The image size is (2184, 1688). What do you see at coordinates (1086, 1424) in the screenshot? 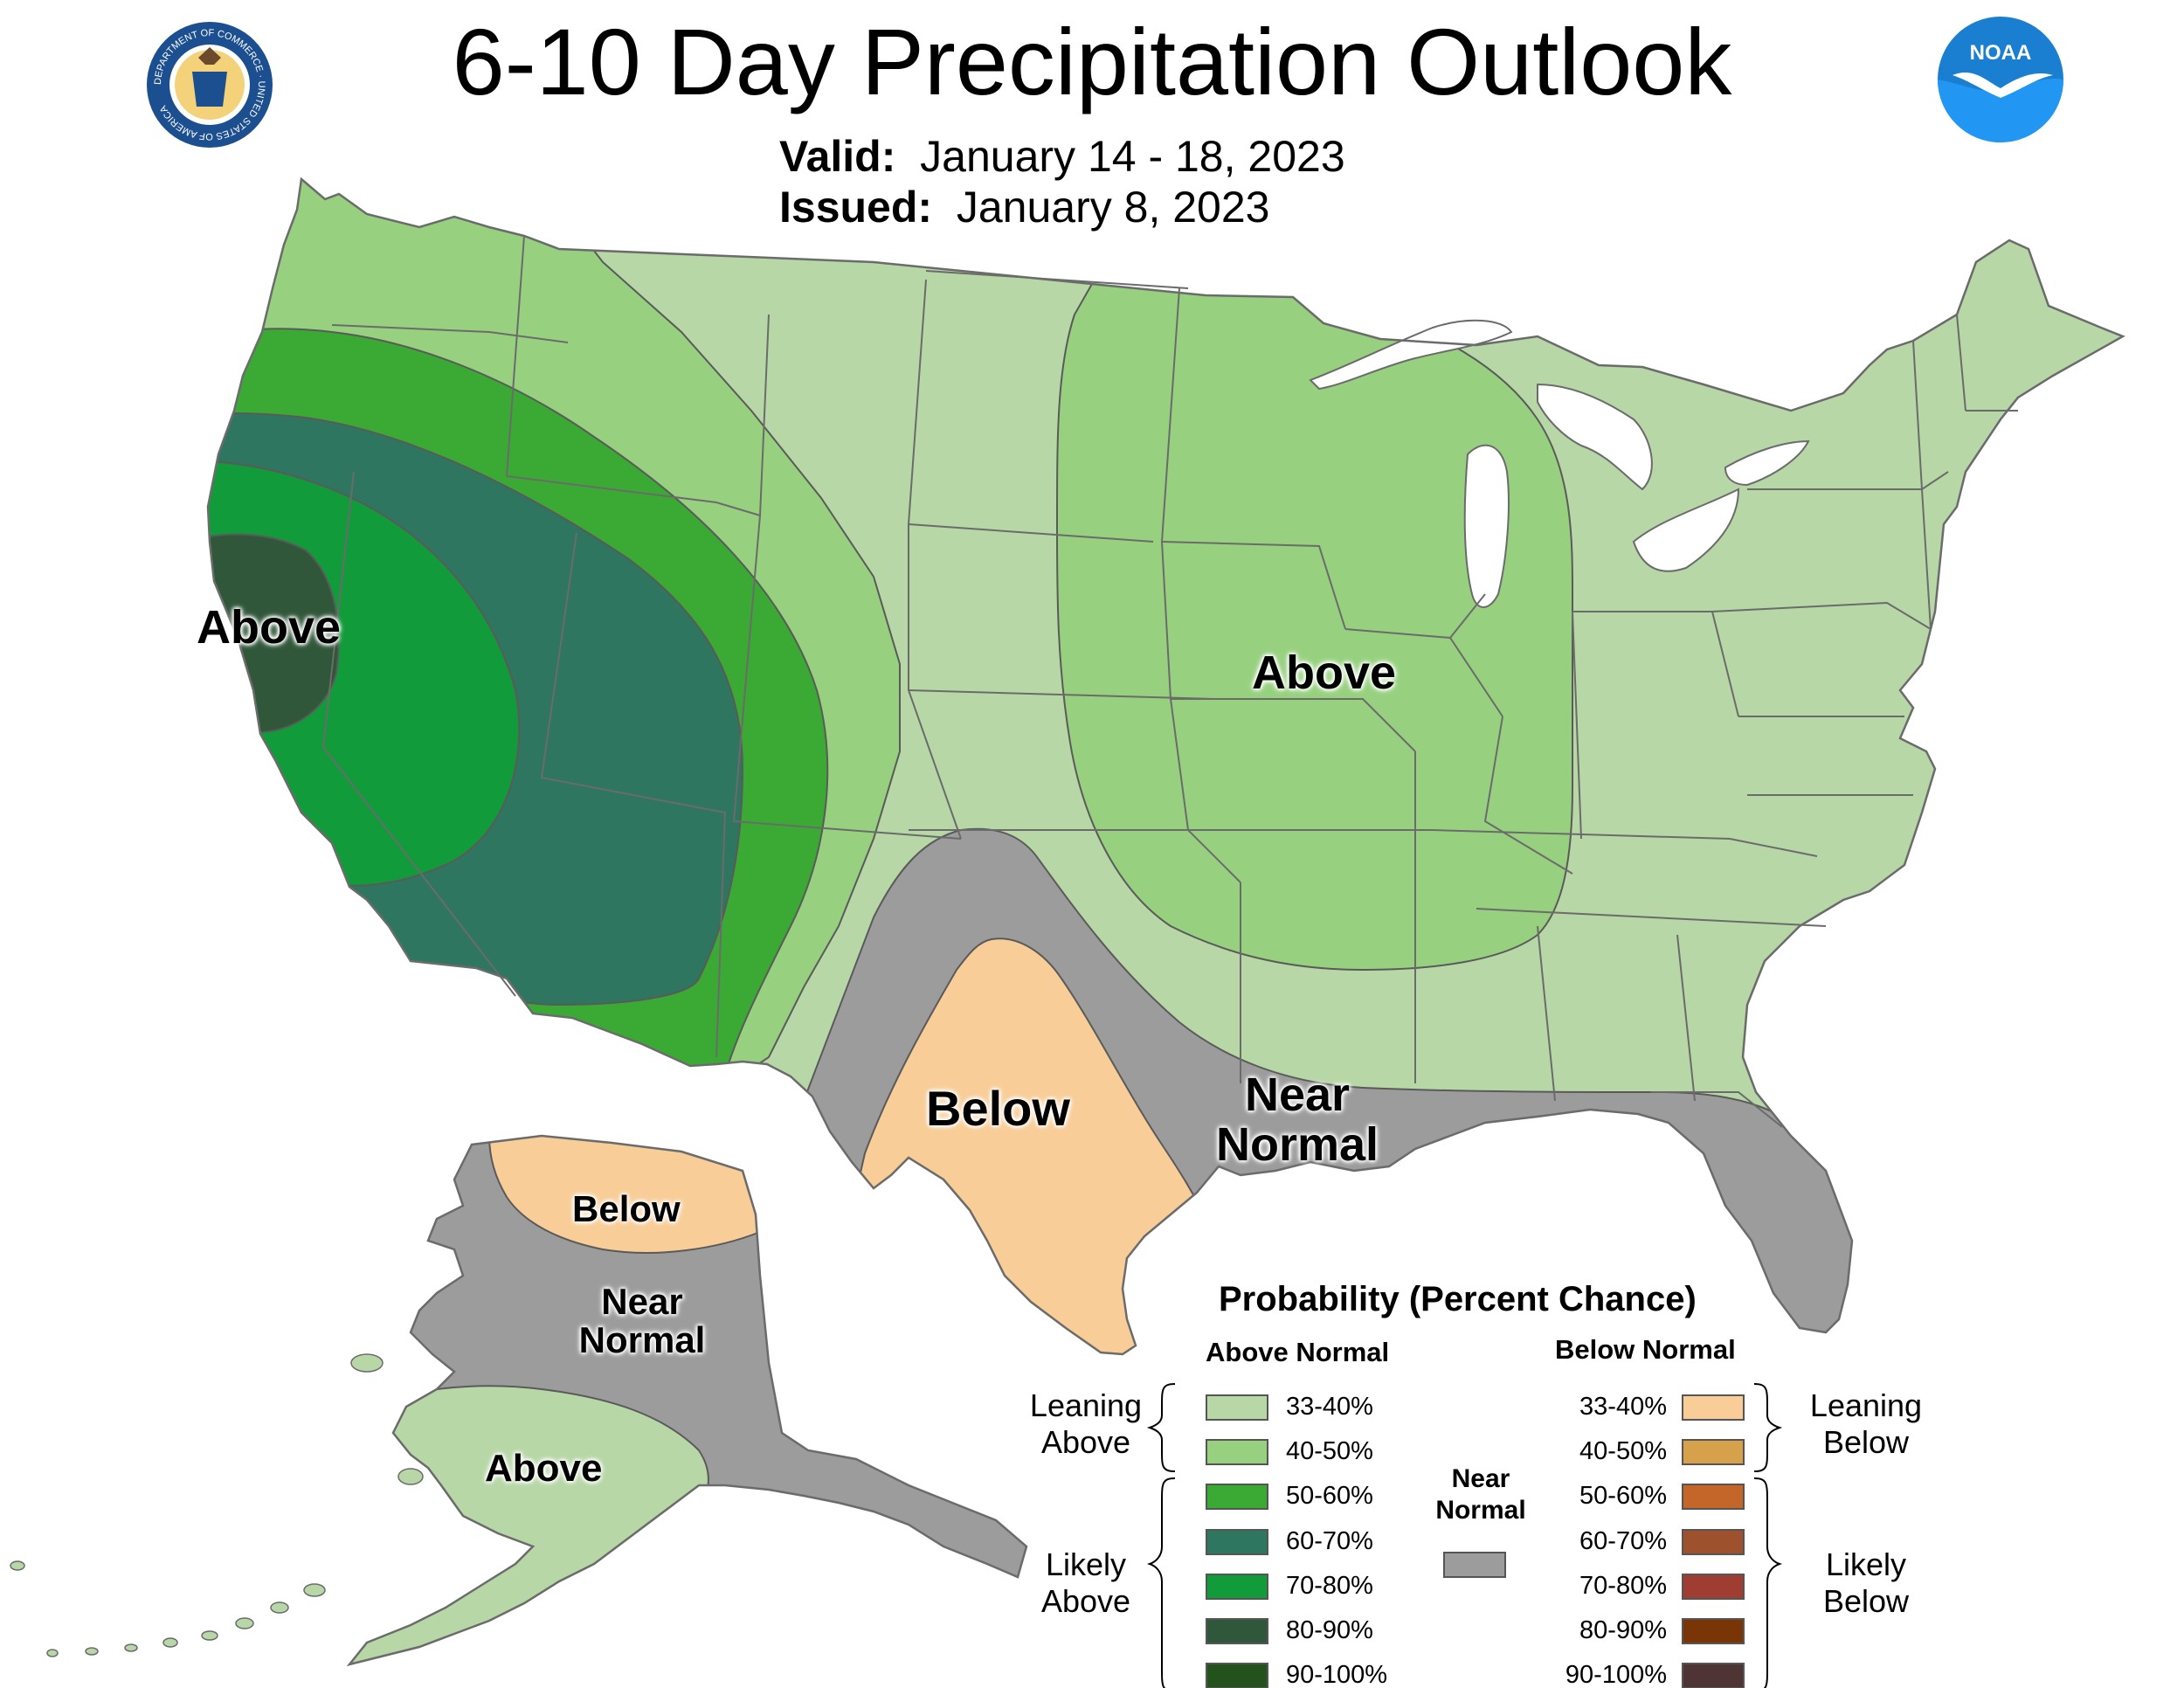
I see `legend-leaning-above: Leaning Above` at bounding box center [1086, 1424].